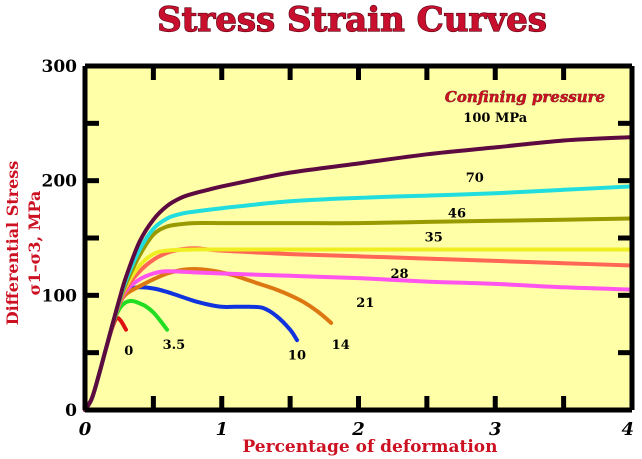 This screenshot has height=459, width=642. Describe the element at coordinates (12, 243) in the screenshot. I see `y-axis-title-line1: Differential Stress` at that location.